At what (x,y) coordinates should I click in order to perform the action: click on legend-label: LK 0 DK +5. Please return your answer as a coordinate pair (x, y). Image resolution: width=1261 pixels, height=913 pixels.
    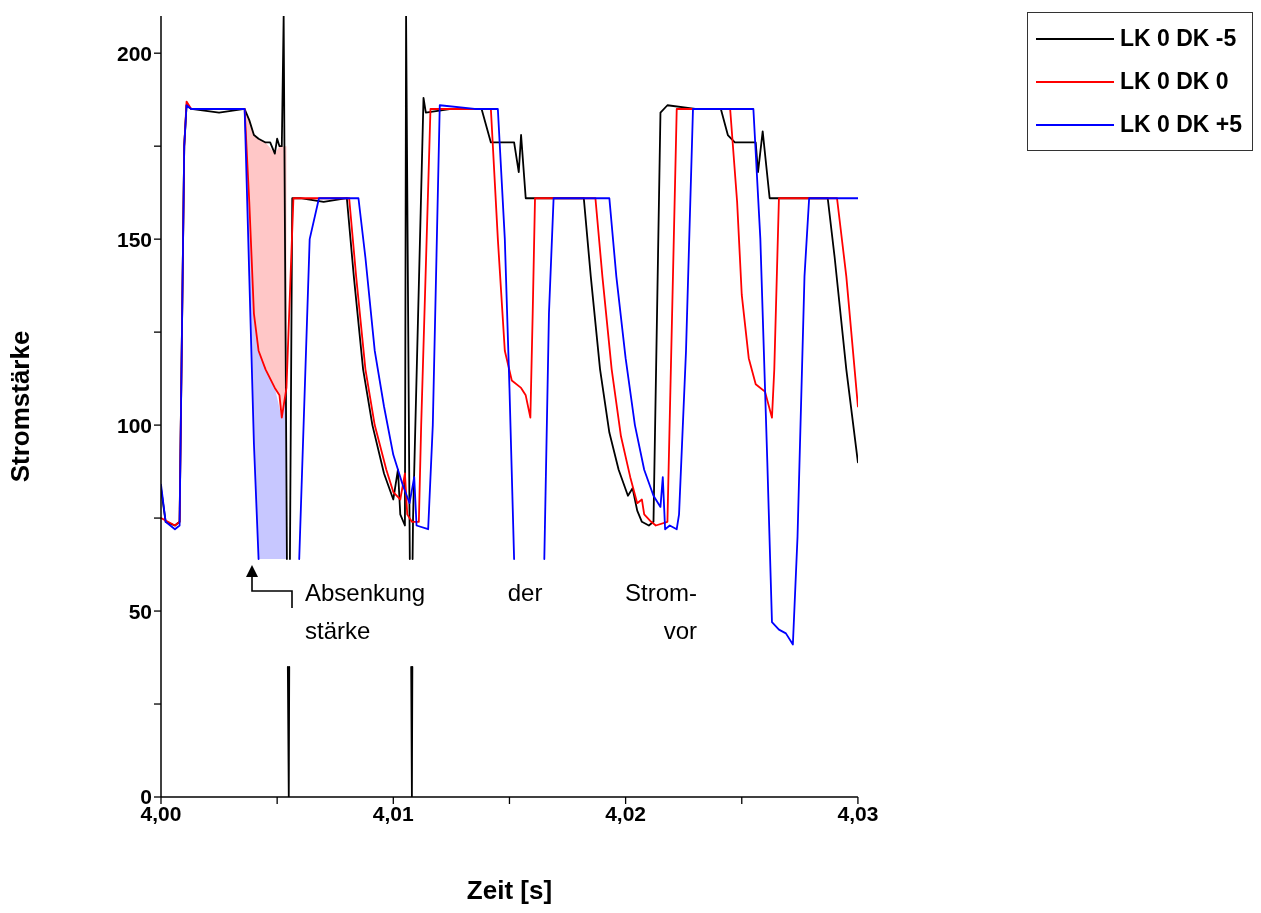
    Looking at the image, I should click on (1180, 124).